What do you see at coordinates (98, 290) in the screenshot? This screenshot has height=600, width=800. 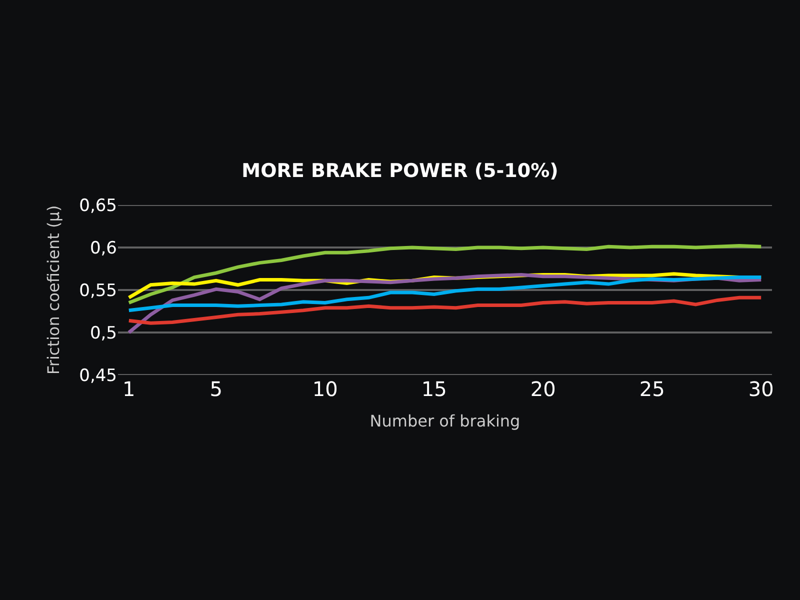 I see `y-tick-label: 0,55` at bounding box center [98, 290].